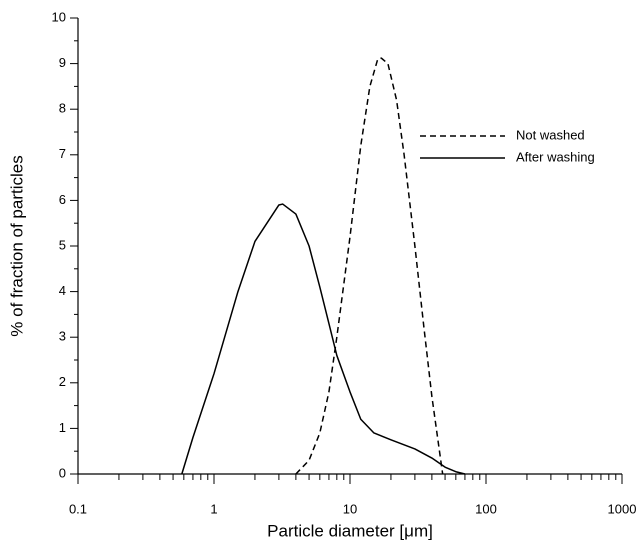 The height and width of the screenshot is (548, 642). Describe the element at coordinates (550, 134) in the screenshot. I see `legend-label: Not washed` at that location.